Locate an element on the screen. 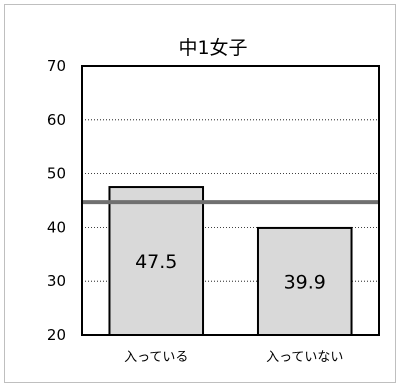 This screenshot has height=389, width=402. data-label: 47.5 is located at coordinates (156, 262).